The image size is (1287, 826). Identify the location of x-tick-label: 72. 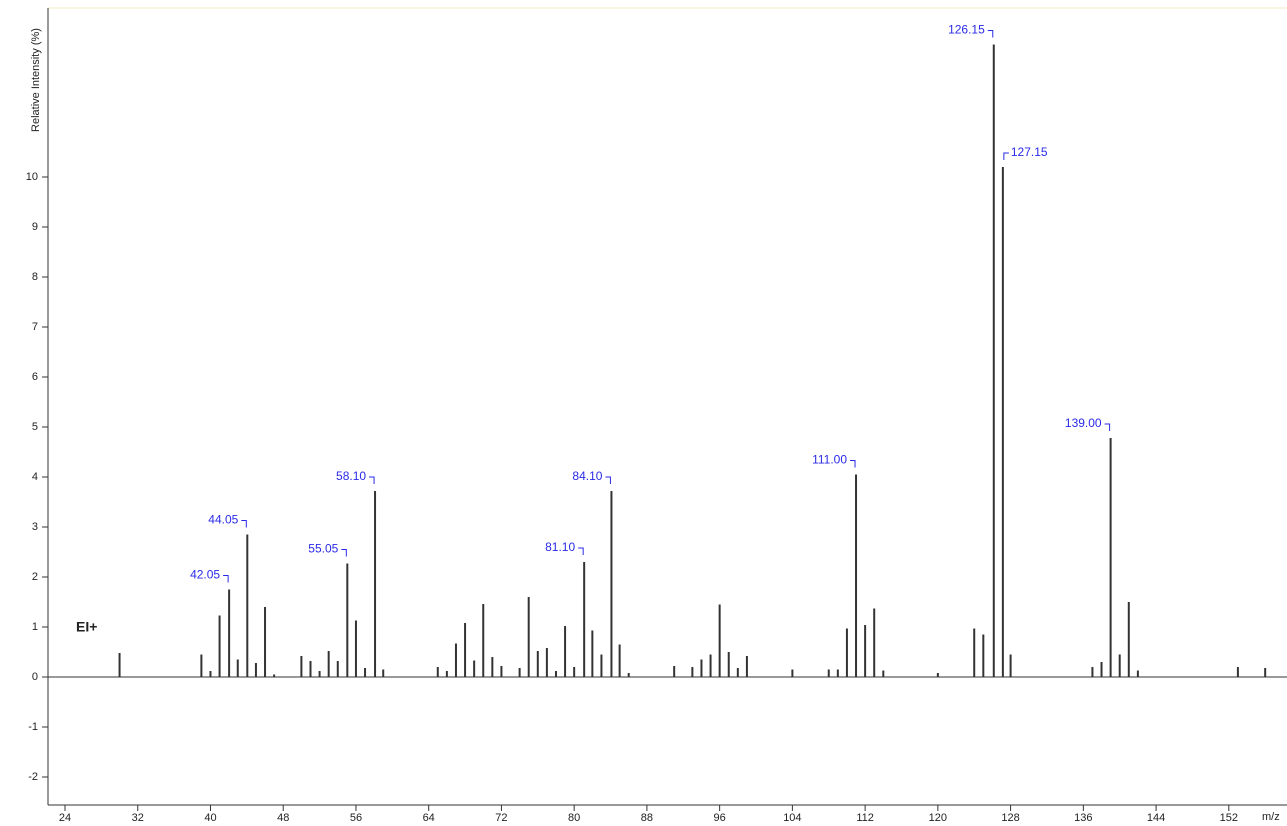
(501, 818).